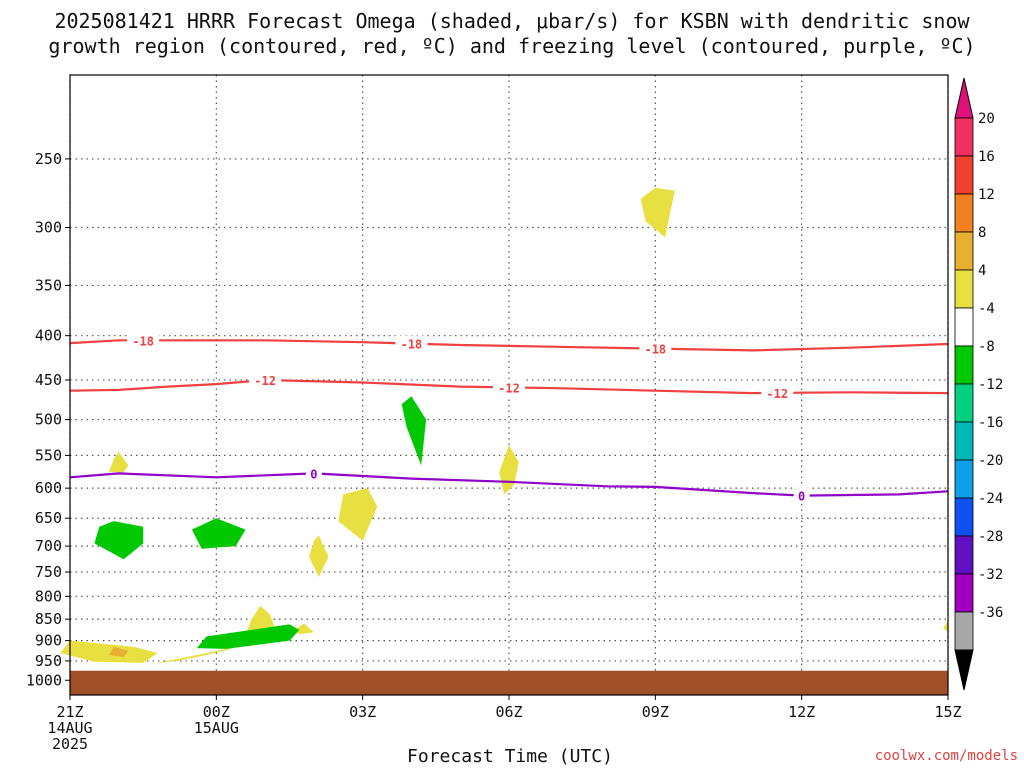 The height and width of the screenshot is (768, 1024). What do you see at coordinates (48, 661) in the screenshot?
I see `y-tick-label: 950` at bounding box center [48, 661].